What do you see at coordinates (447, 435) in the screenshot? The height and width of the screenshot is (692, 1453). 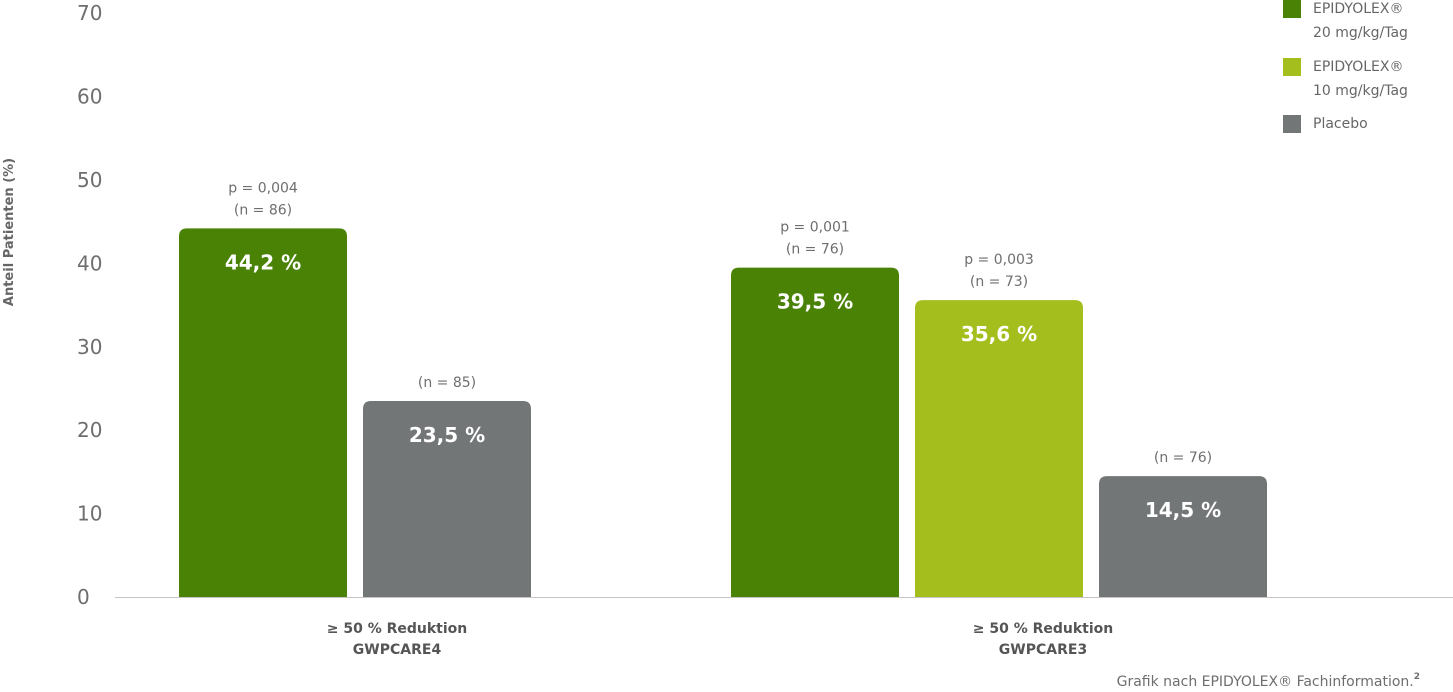 I see `bar-value-label: 23,5 %` at bounding box center [447, 435].